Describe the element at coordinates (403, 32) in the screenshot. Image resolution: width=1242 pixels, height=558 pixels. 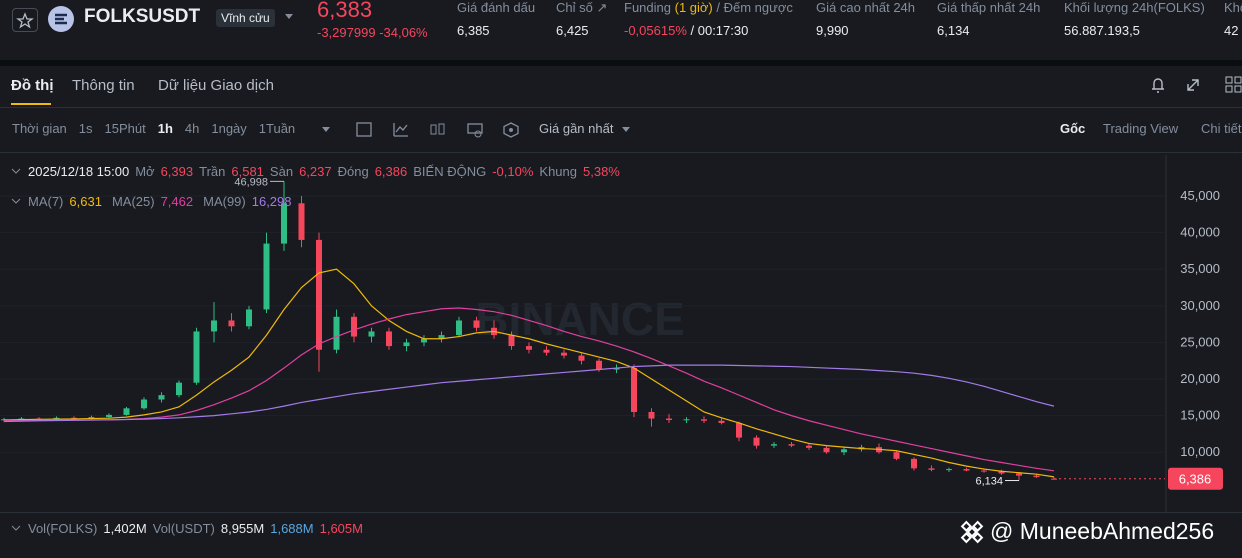
I see `change-pct: -34,06%` at that location.